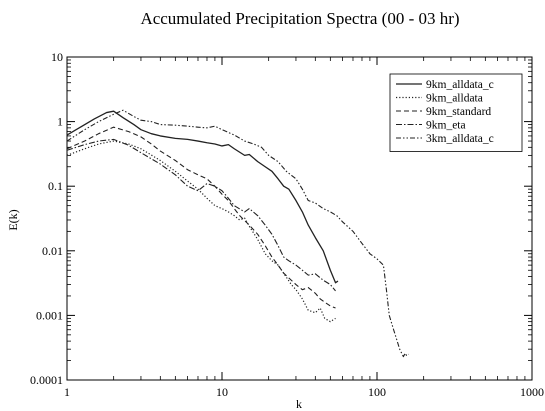 This screenshot has height=411, width=545. I want to click on y-tick-label: 0.001, so click(49, 315).